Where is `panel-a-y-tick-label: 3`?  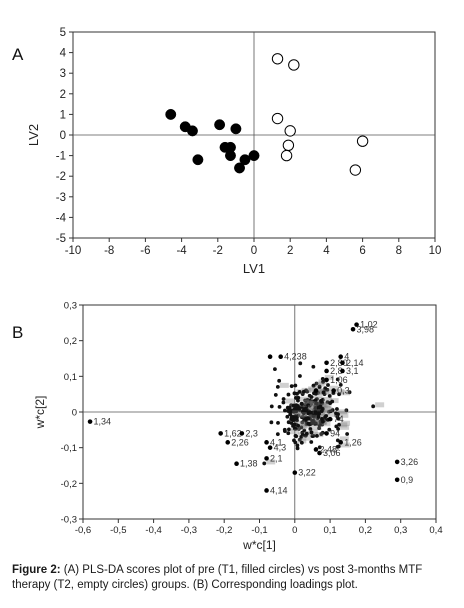
panel-a-y-tick-label: 3 is located at coordinates (63, 74).